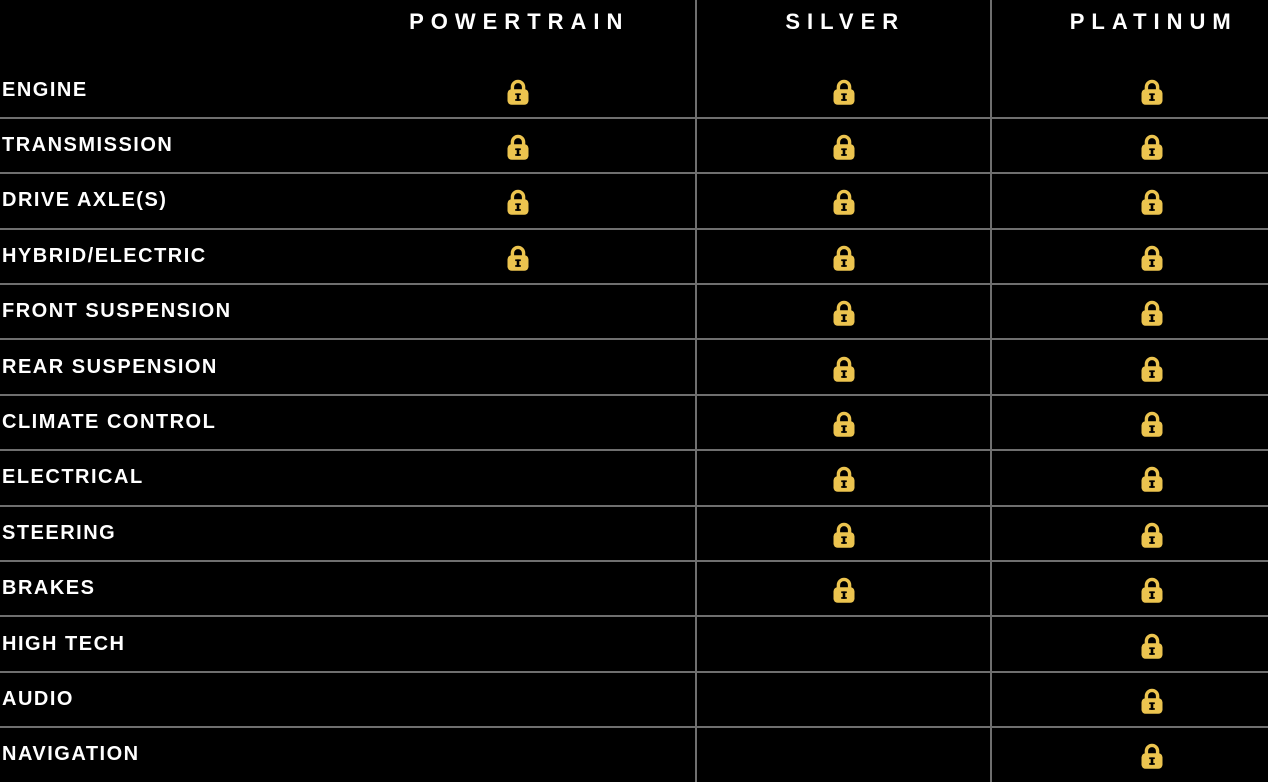  What do you see at coordinates (170, 90) in the screenshot?
I see `row-label-cell: ENGINE` at bounding box center [170, 90].